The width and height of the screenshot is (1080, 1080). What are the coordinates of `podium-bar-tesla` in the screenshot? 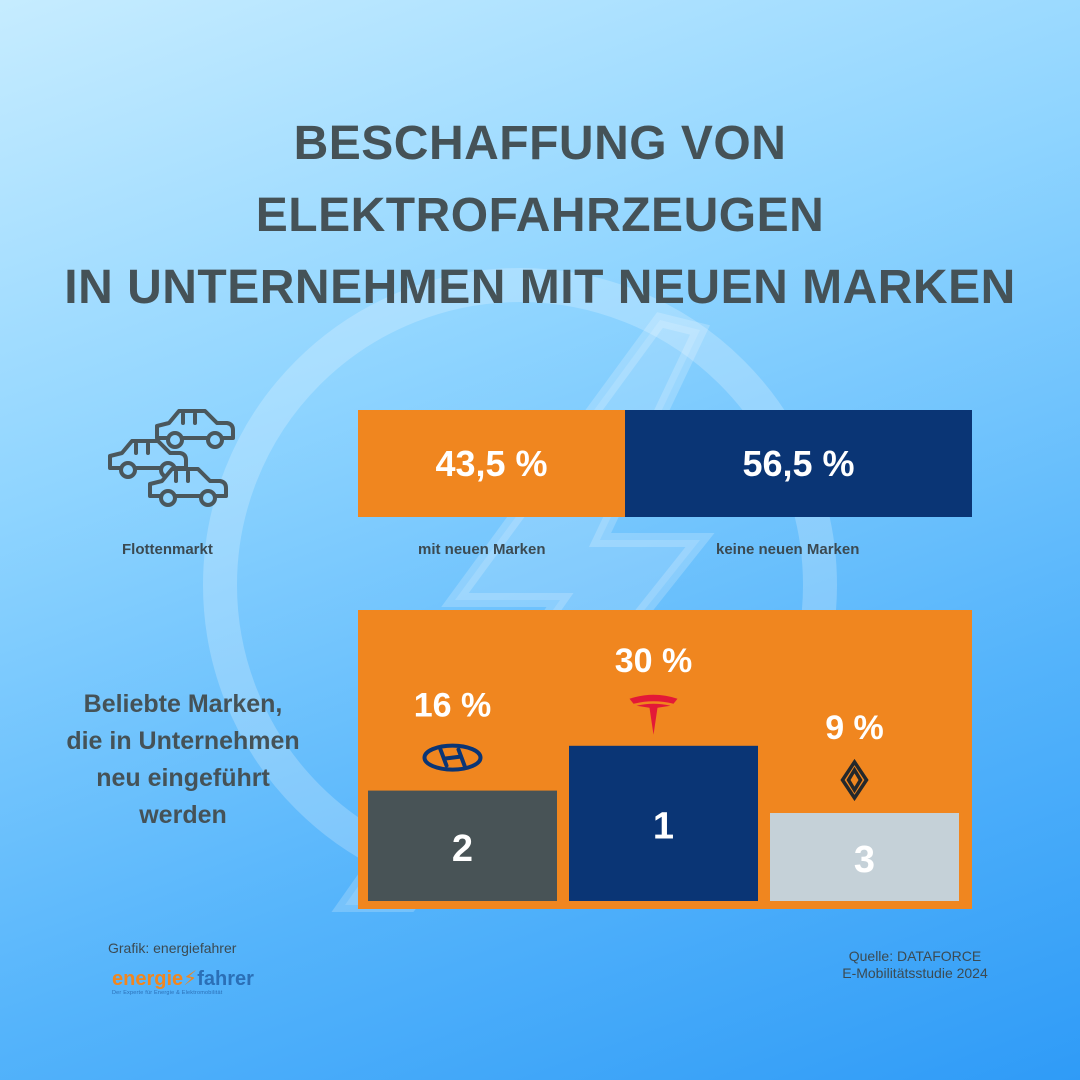 It's located at (663, 823).